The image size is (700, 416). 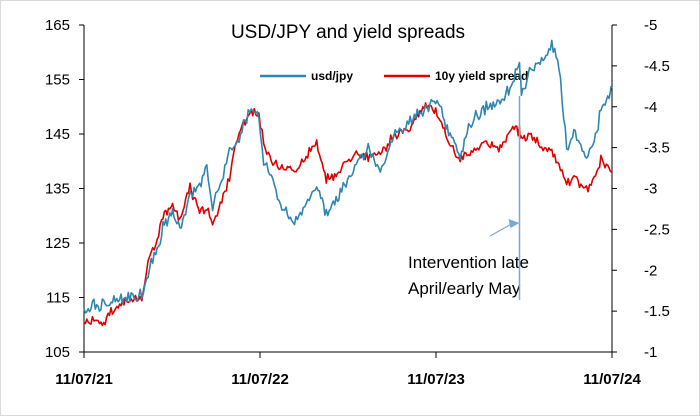 I want to click on y-right-tick-label: -3.5, so click(x=657, y=148).